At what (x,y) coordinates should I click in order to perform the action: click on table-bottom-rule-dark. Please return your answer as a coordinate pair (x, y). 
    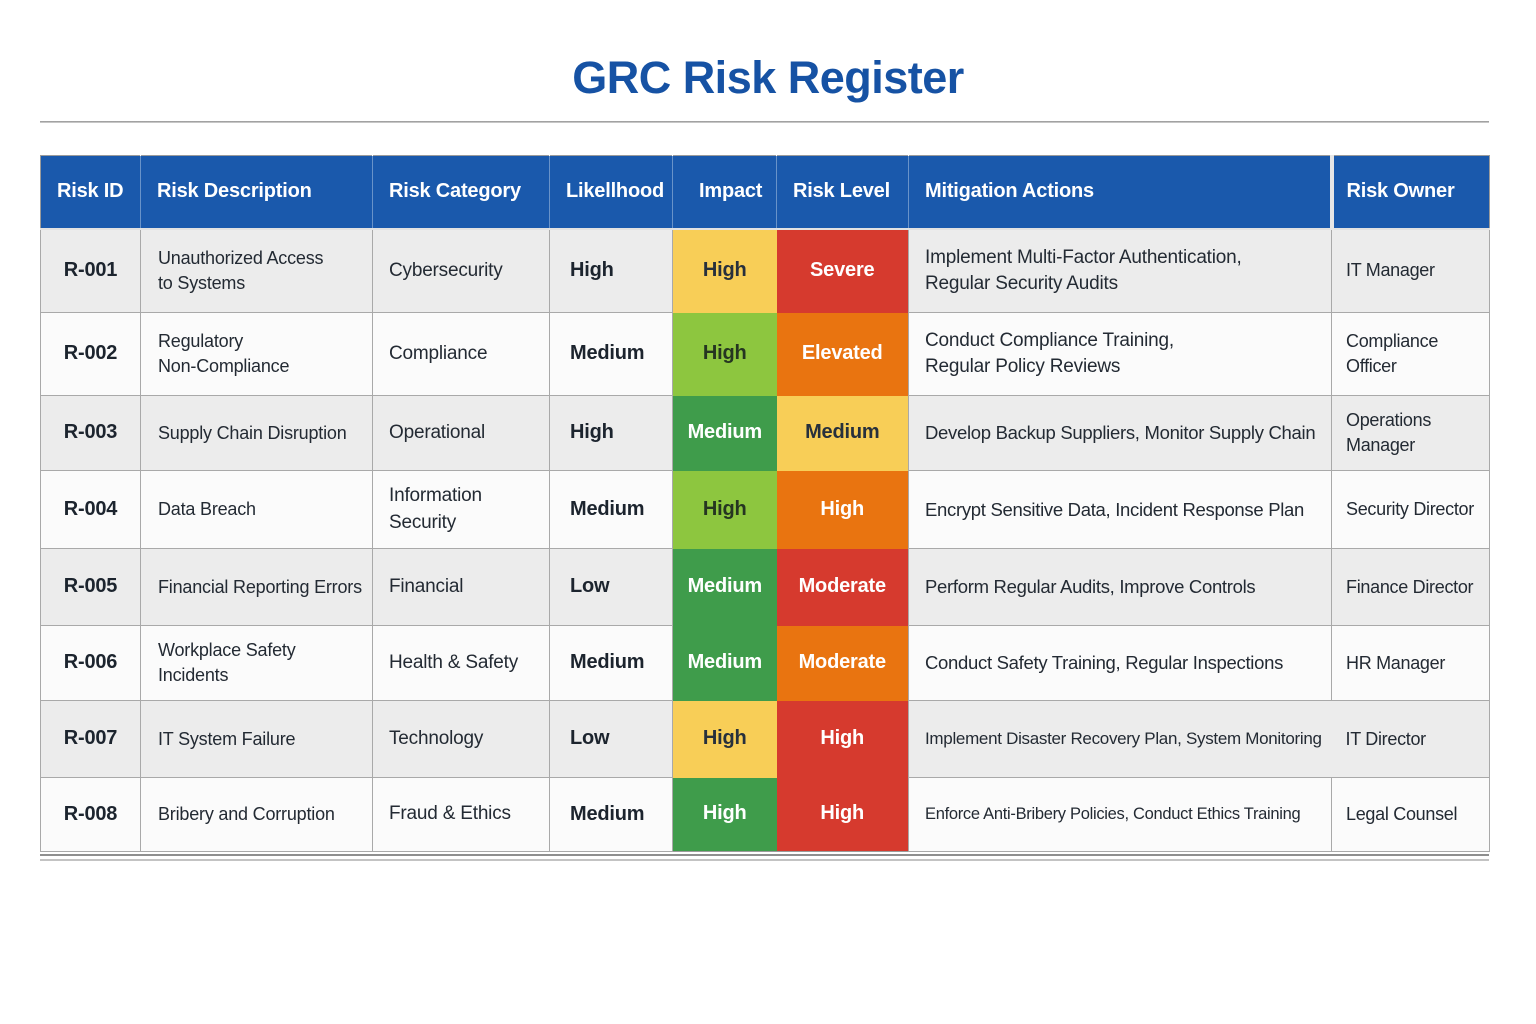
    Looking at the image, I should click on (764, 855).